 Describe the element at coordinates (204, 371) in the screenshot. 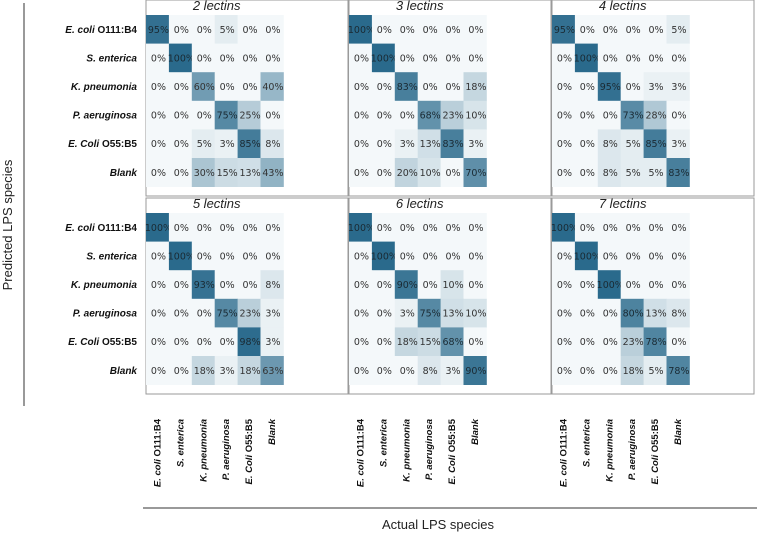

I see `cell-value-label: 18%` at that location.